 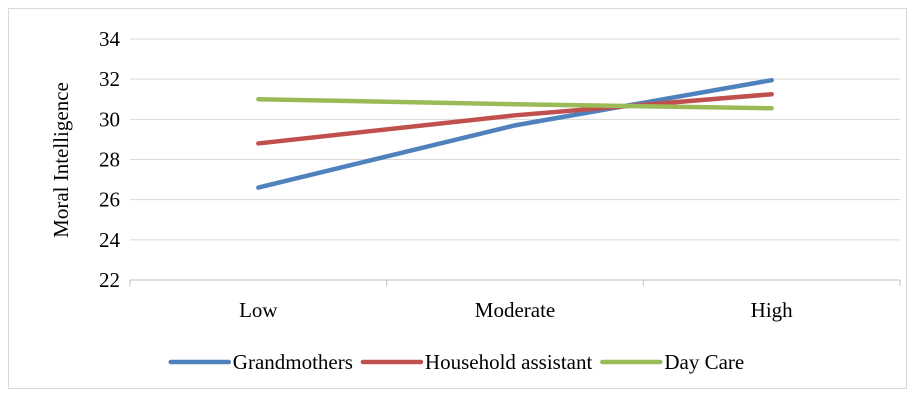 I want to click on y-tick-labels: 22 24 26 28 30 32 34, so click(x=110, y=159).